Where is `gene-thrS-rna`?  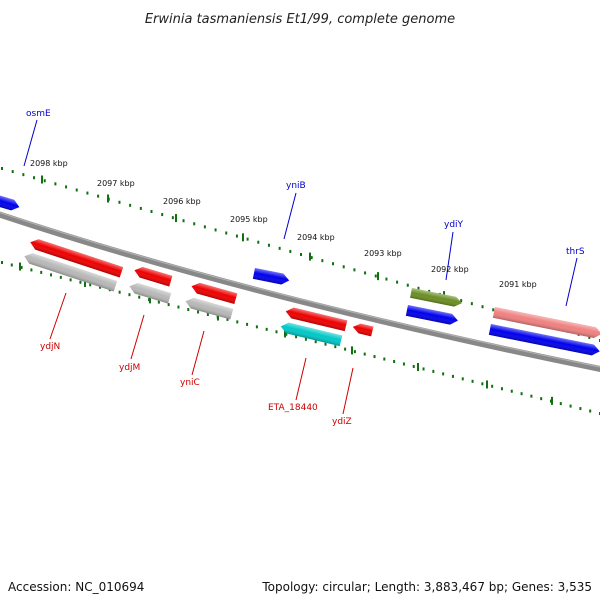
gene-thrS-rna is located at coordinates (546, 323).